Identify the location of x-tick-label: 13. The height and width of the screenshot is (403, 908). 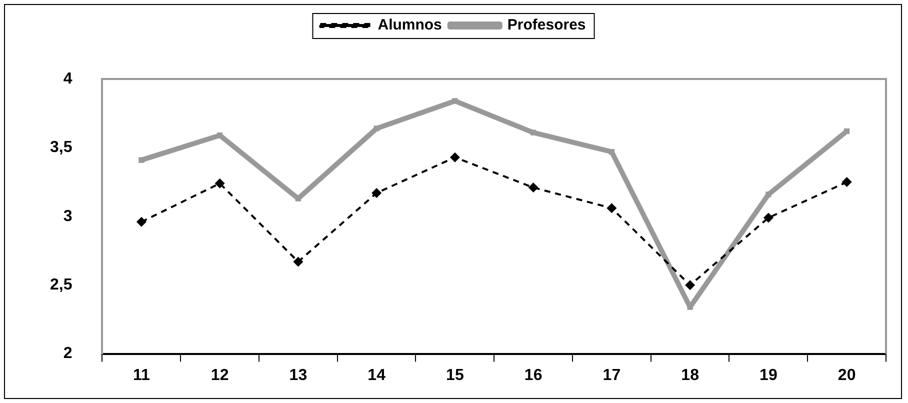
(298, 375).